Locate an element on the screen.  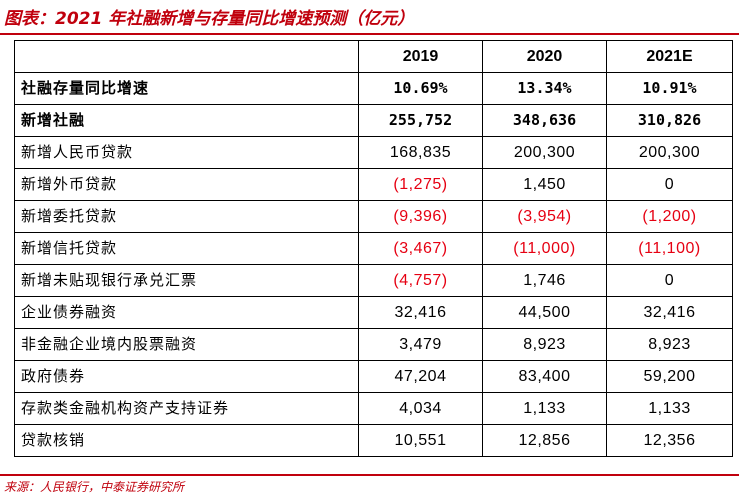
header-row: 2019 2020 2021E is located at coordinates (373, 56).